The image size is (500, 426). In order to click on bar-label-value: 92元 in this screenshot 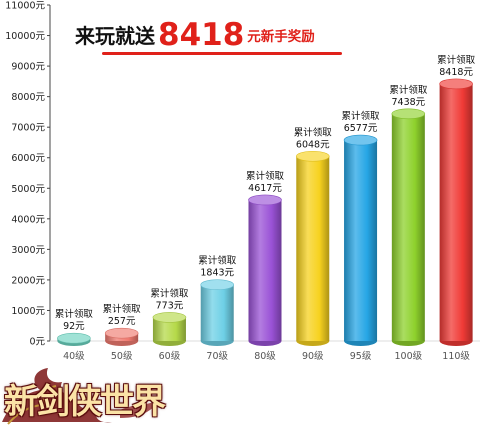, I will do `click(74, 326)`.